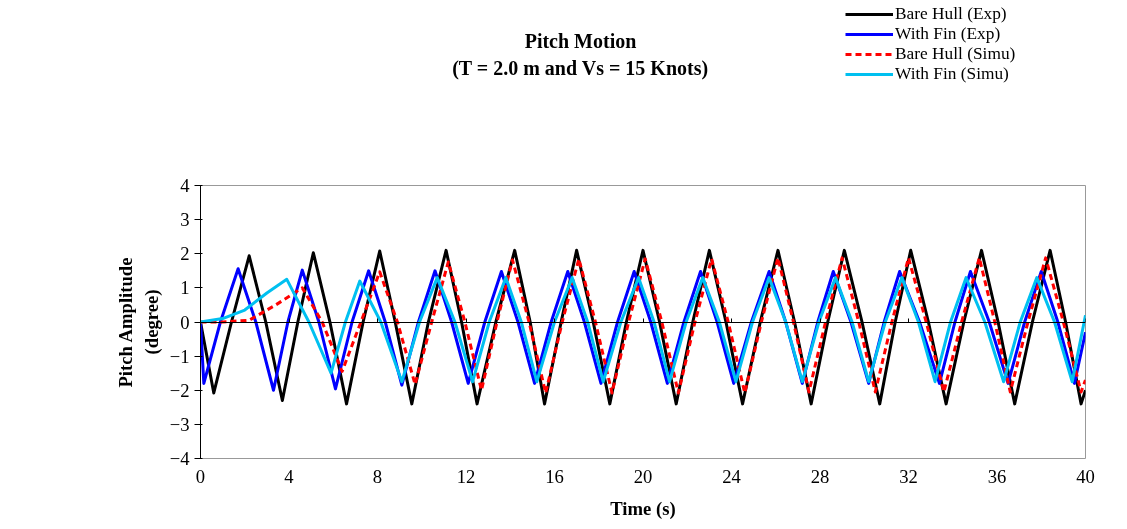 The height and width of the screenshot is (529, 1127). Describe the element at coordinates (580, 68) in the screenshot. I see `chart-subtitle: (T = 2.0 m and Vs = 15 Knots)` at that location.